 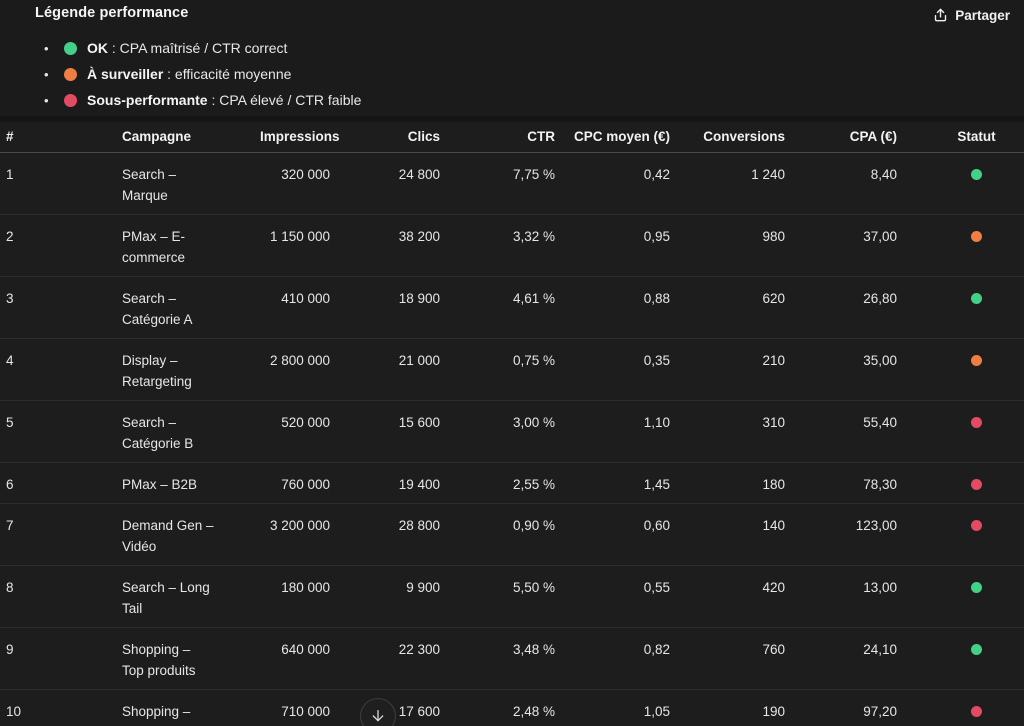 What do you see at coordinates (880, 236) in the screenshot?
I see `cell-cpa: 37,00` at bounding box center [880, 236].